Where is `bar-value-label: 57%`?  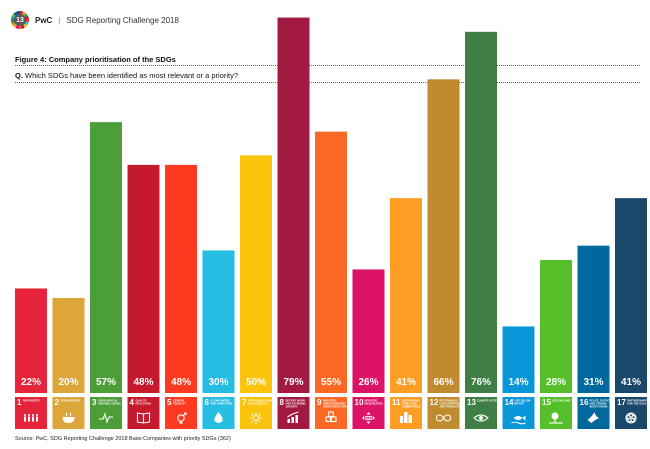
bar-value-label: 57% is located at coordinates (106, 382).